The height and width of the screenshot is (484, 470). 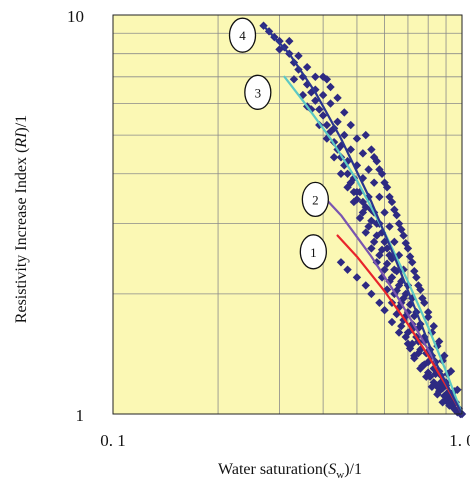 What do you see at coordinates (80, 415) in the screenshot?
I see `y-tick-label-bottom: 1` at bounding box center [80, 415].